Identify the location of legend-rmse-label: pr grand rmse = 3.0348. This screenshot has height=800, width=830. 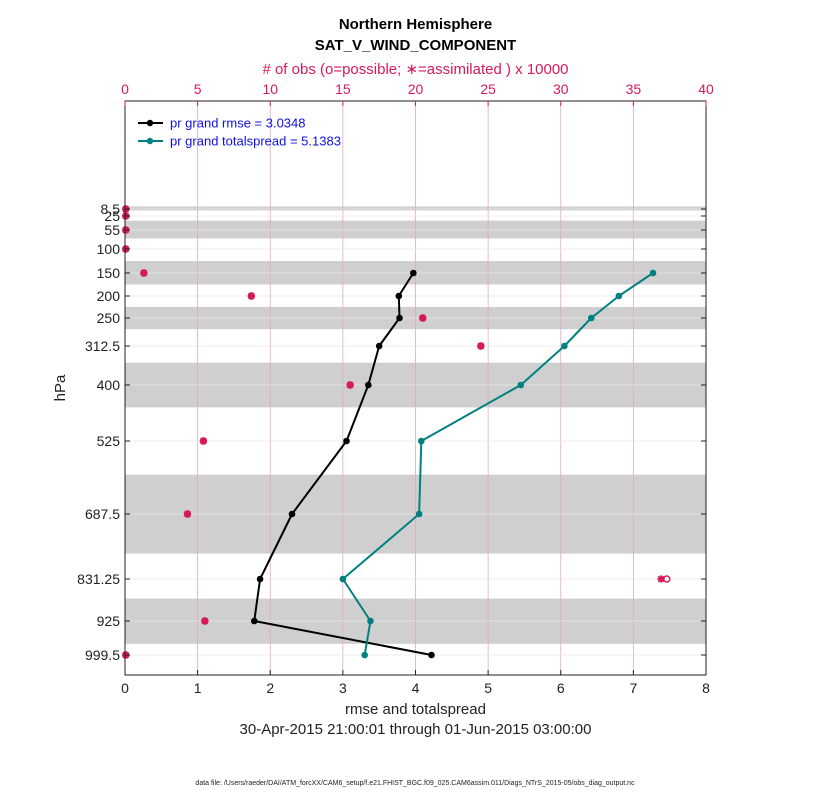
(238, 123).